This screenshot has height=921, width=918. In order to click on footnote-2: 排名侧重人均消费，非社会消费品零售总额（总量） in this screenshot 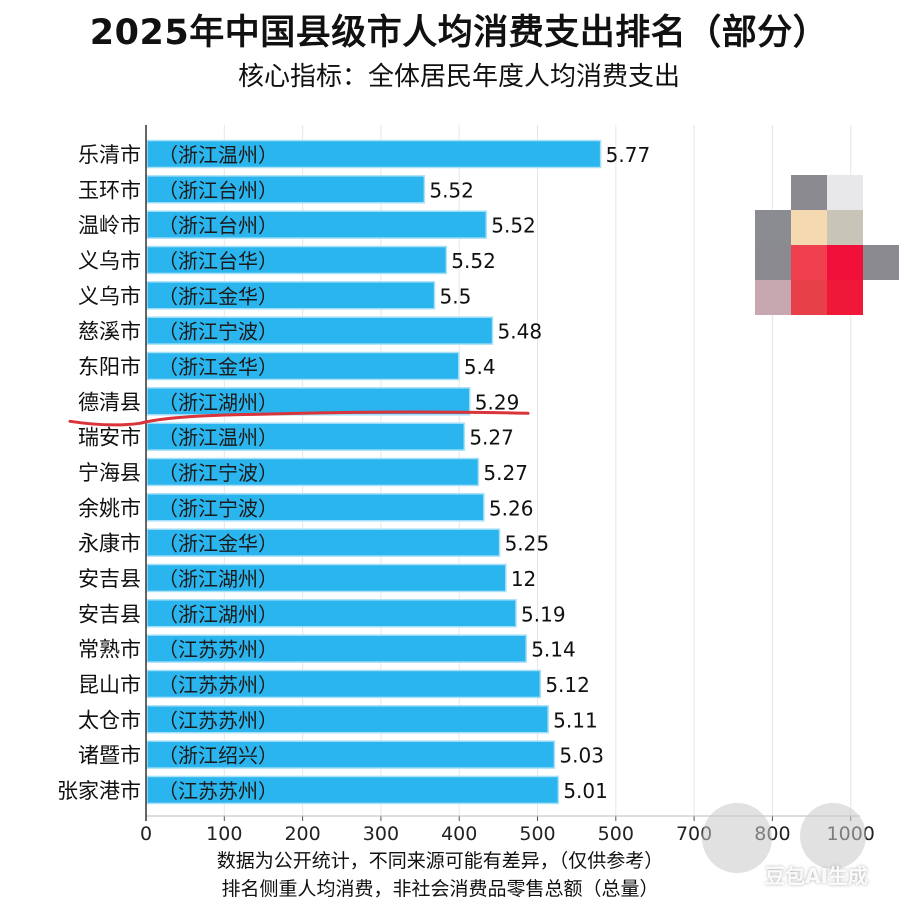, I will do `click(440, 889)`.